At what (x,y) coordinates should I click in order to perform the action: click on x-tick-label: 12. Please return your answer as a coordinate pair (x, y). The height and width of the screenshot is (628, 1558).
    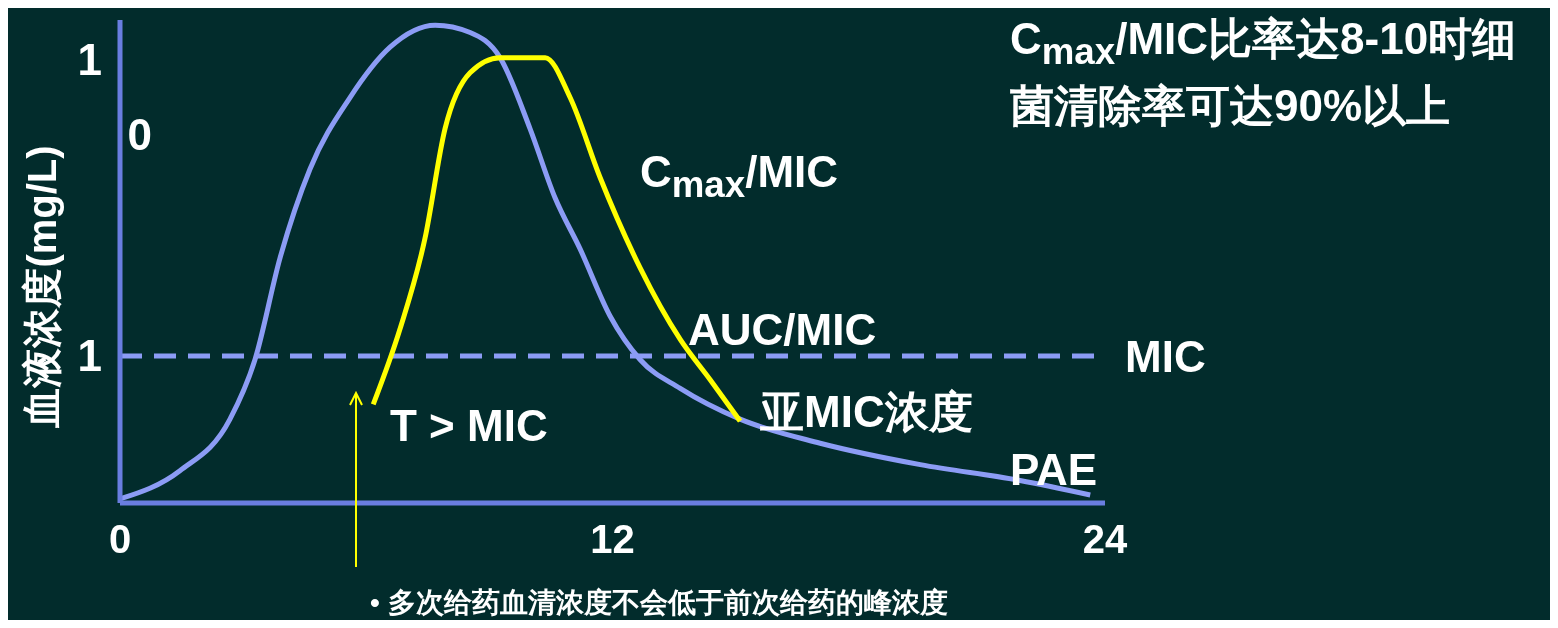
    Looking at the image, I should click on (612, 539).